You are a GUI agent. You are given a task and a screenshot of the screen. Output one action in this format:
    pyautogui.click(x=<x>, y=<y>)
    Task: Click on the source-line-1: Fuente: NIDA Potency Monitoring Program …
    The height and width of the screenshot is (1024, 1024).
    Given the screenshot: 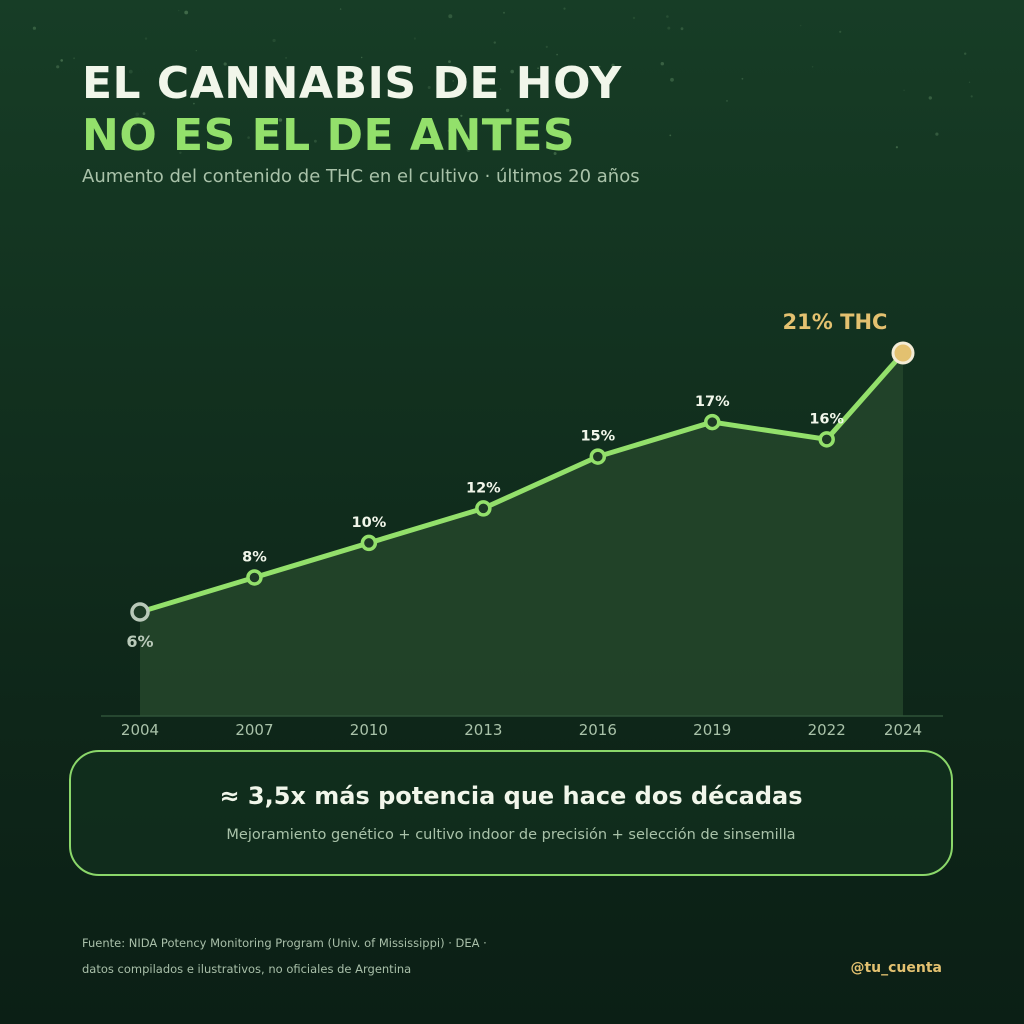 What is the action you would take?
    pyautogui.click(x=284, y=943)
    